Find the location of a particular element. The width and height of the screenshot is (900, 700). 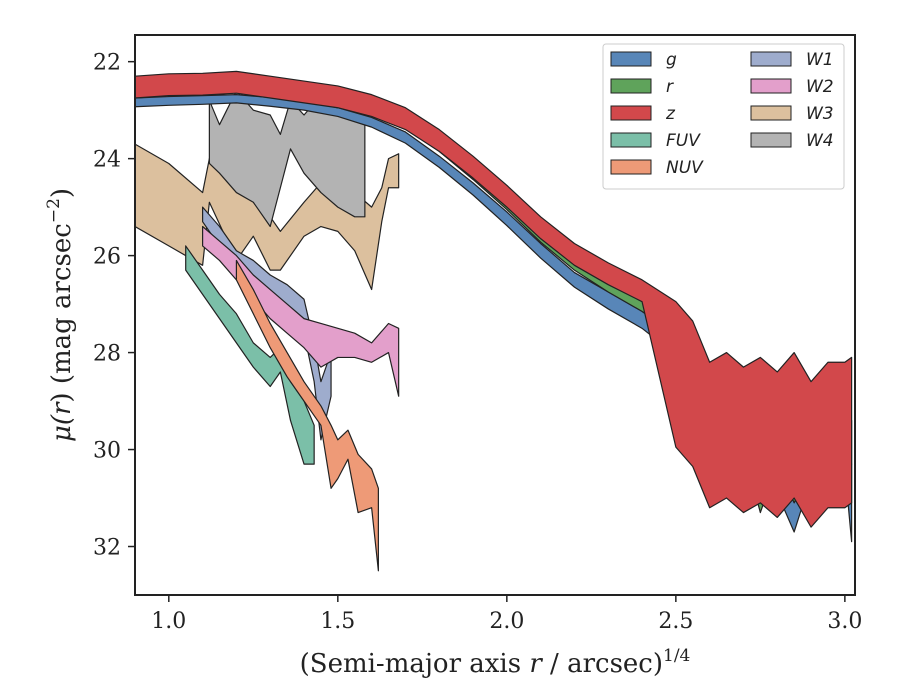

legend-label-w4: W4 is located at coordinates (820, 141).